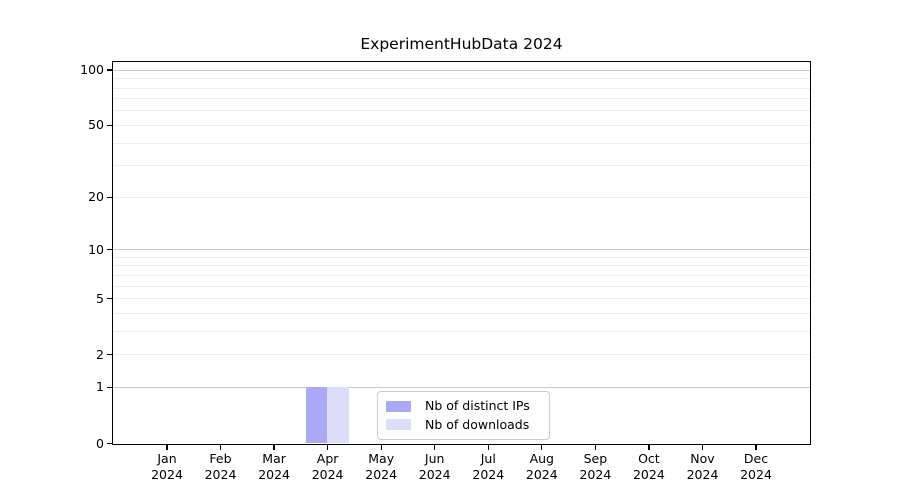 The image size is (900, 500). I want to click on legend-item: Nb of distinct IPs, so click(462, 406).